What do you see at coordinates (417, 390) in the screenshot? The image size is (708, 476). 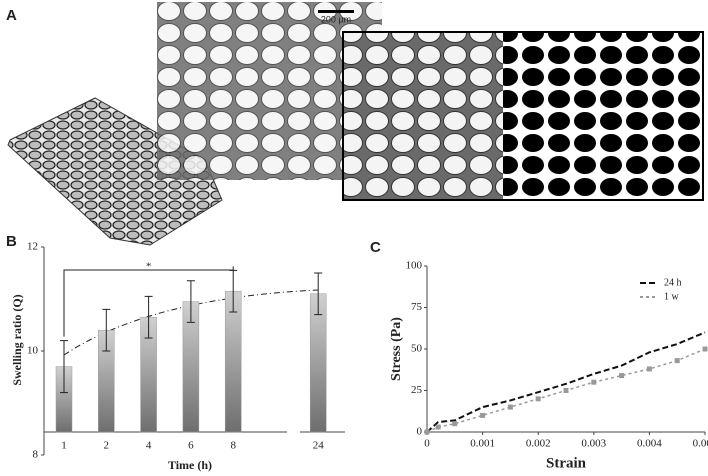 I see `y-tick-label: 25` at bounding box center [417, 390].